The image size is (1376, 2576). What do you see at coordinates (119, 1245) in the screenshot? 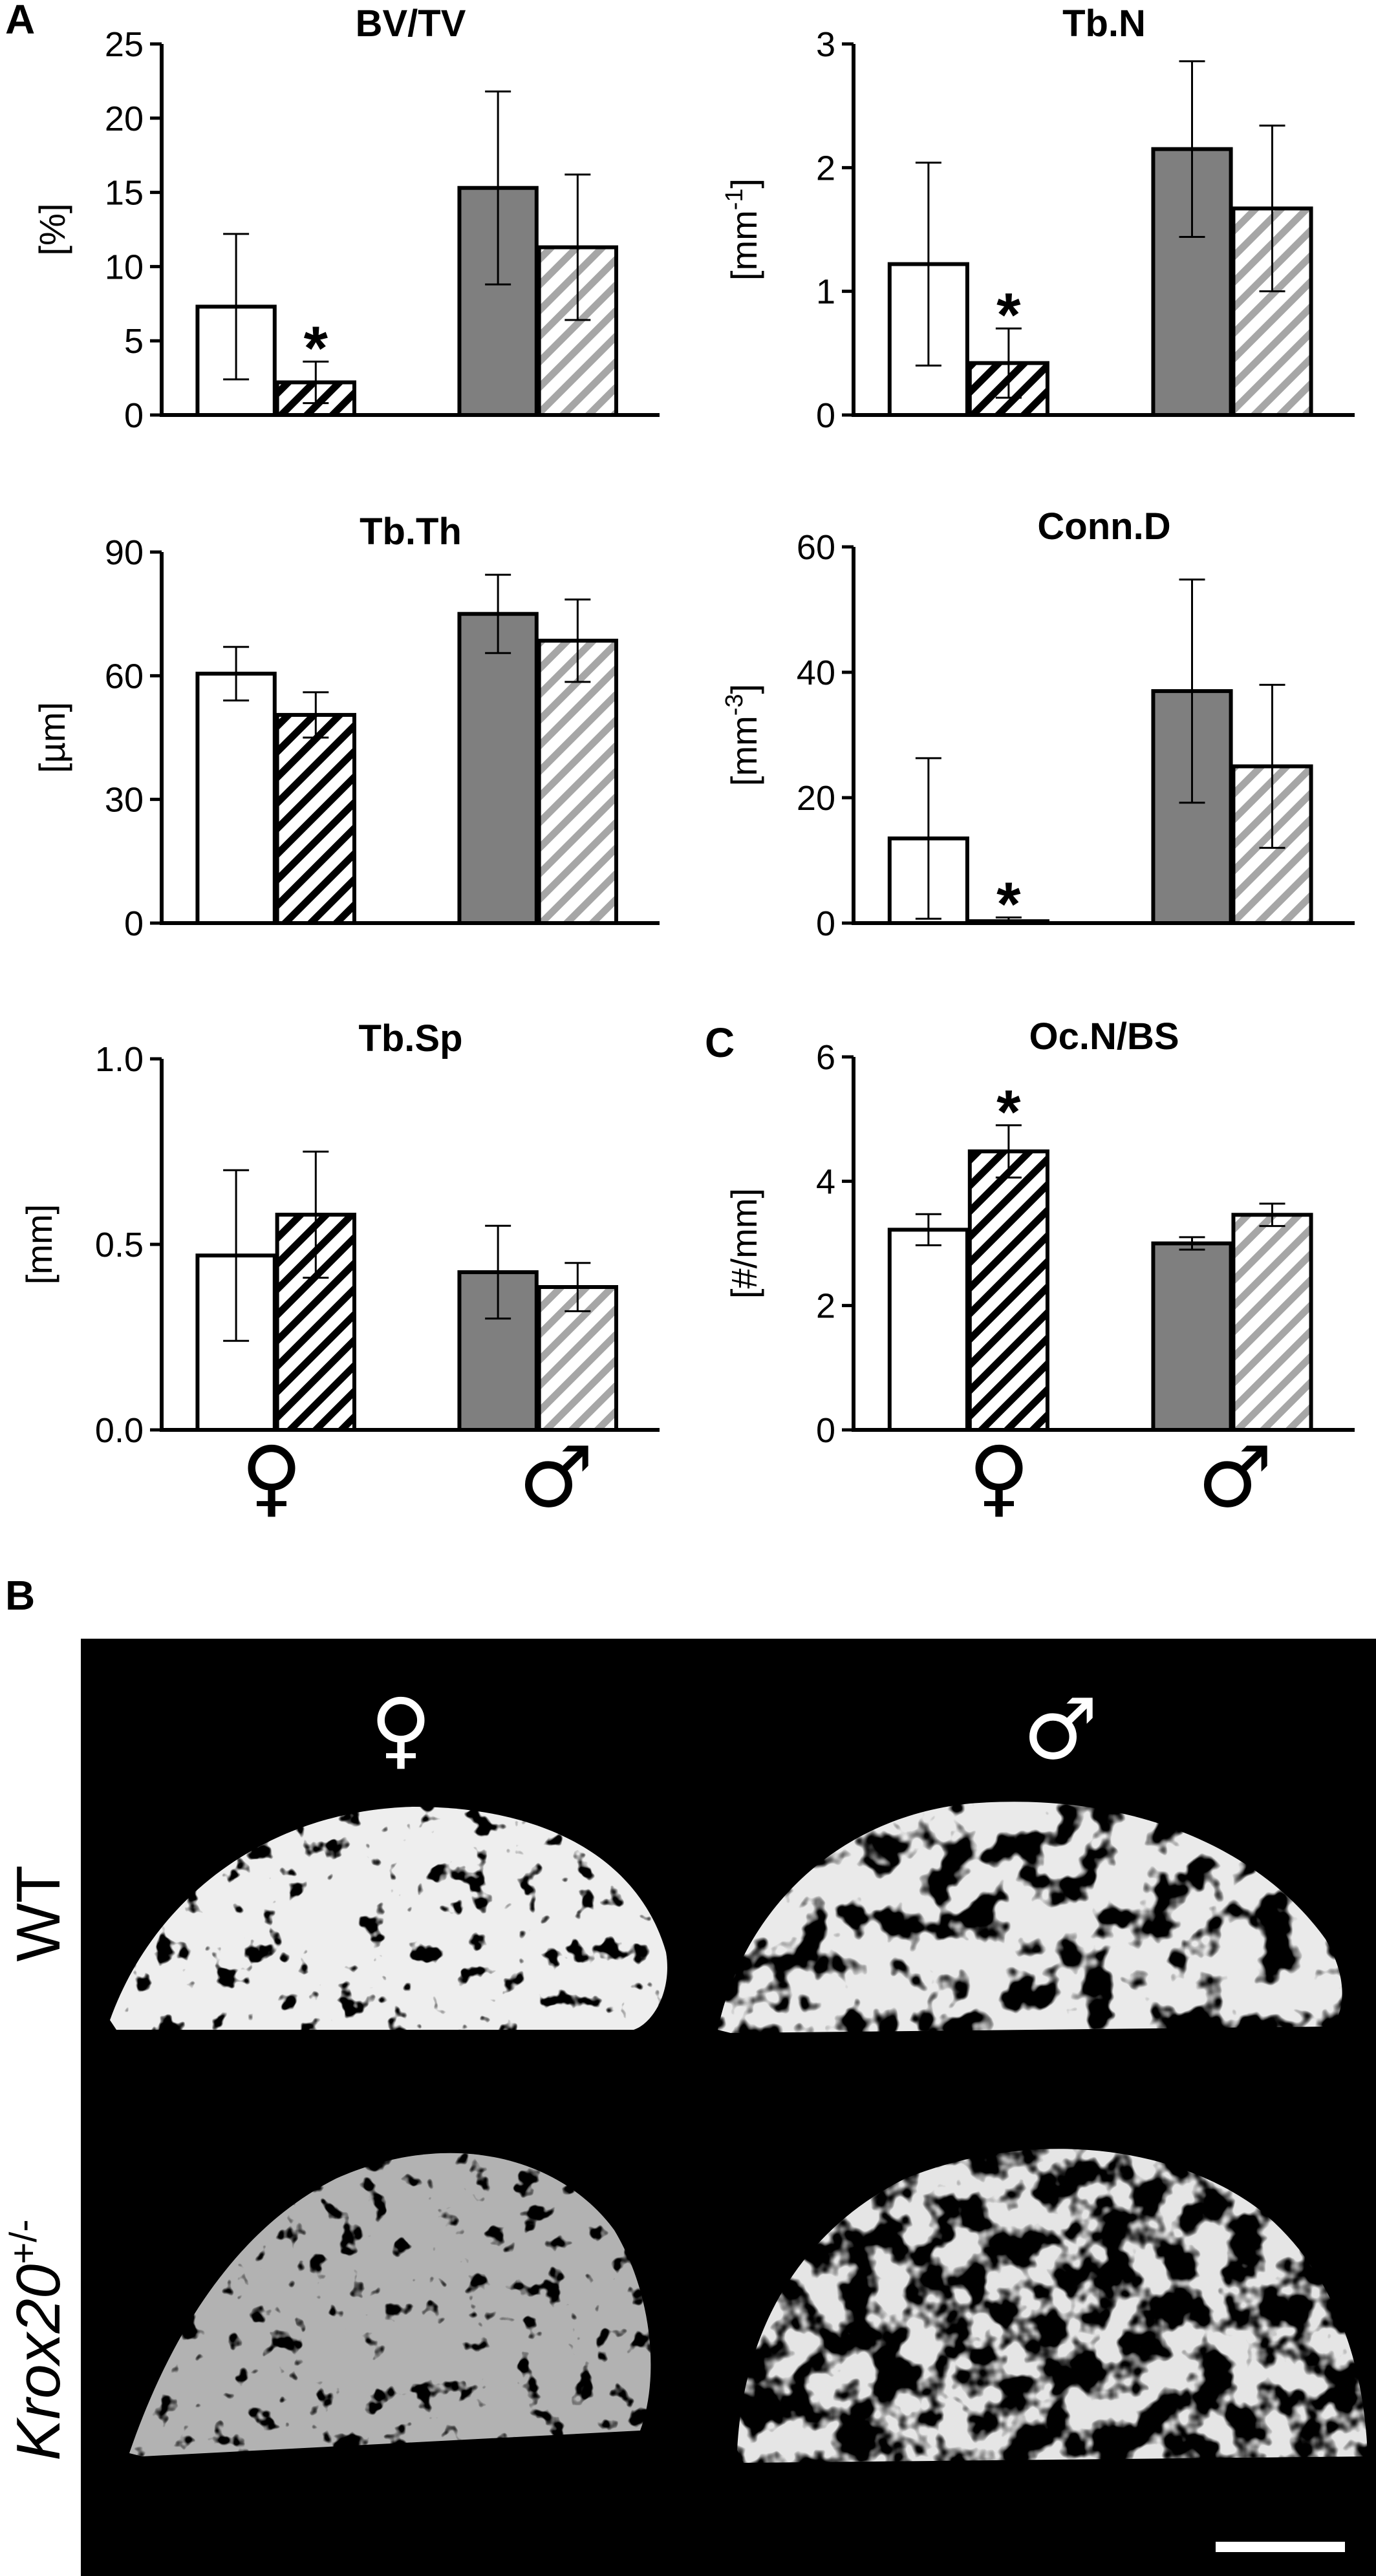
I see `y-tick-label: 0.5` at bounding box center [119, 1245].